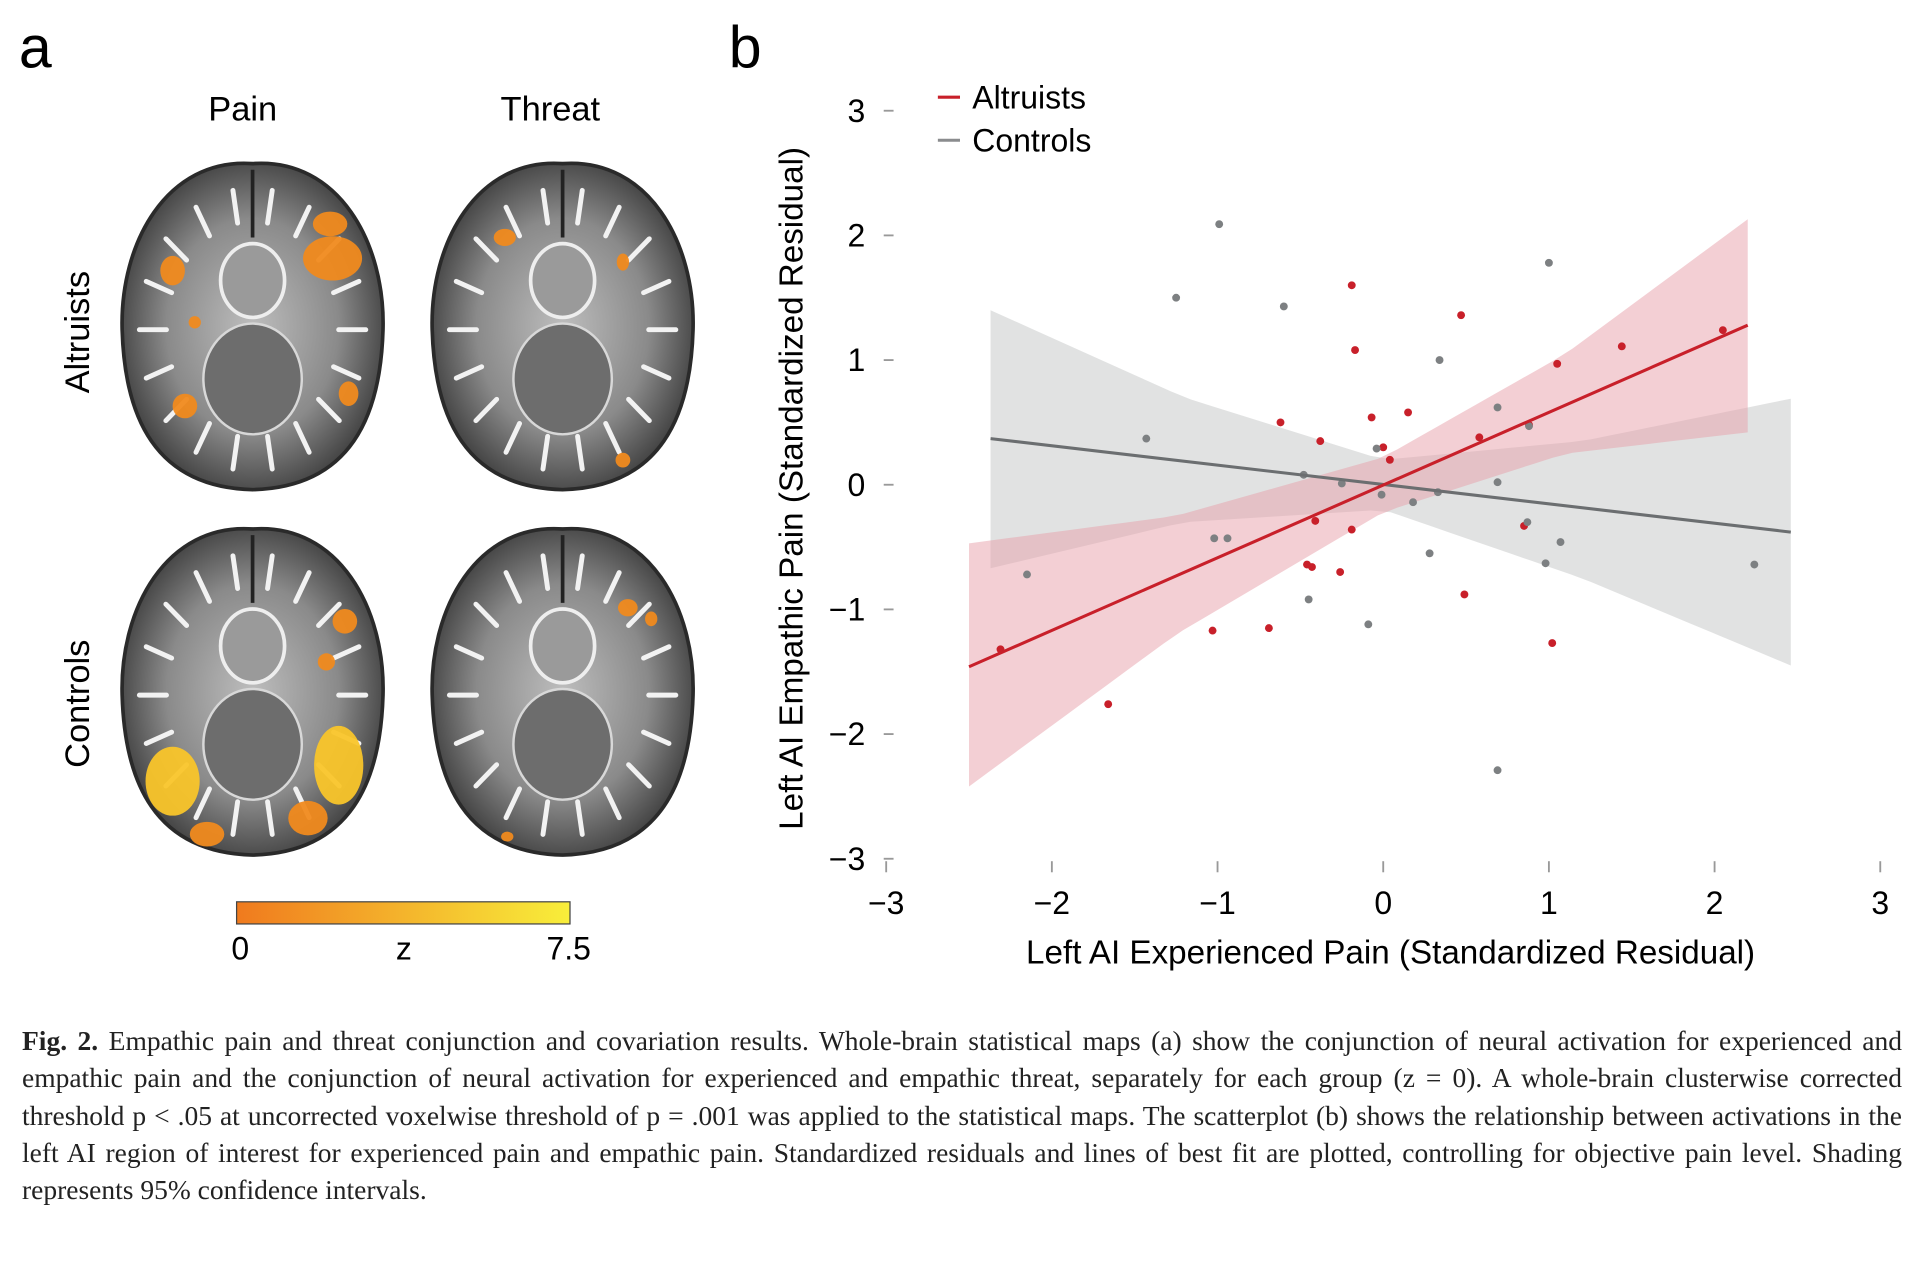 The width and height of the screenshot is (1920, 1261). What do you see at coordinates (551, 110) in the screenshot?
I see `column-header-threat: Threat` at bounding box center [551, 110].